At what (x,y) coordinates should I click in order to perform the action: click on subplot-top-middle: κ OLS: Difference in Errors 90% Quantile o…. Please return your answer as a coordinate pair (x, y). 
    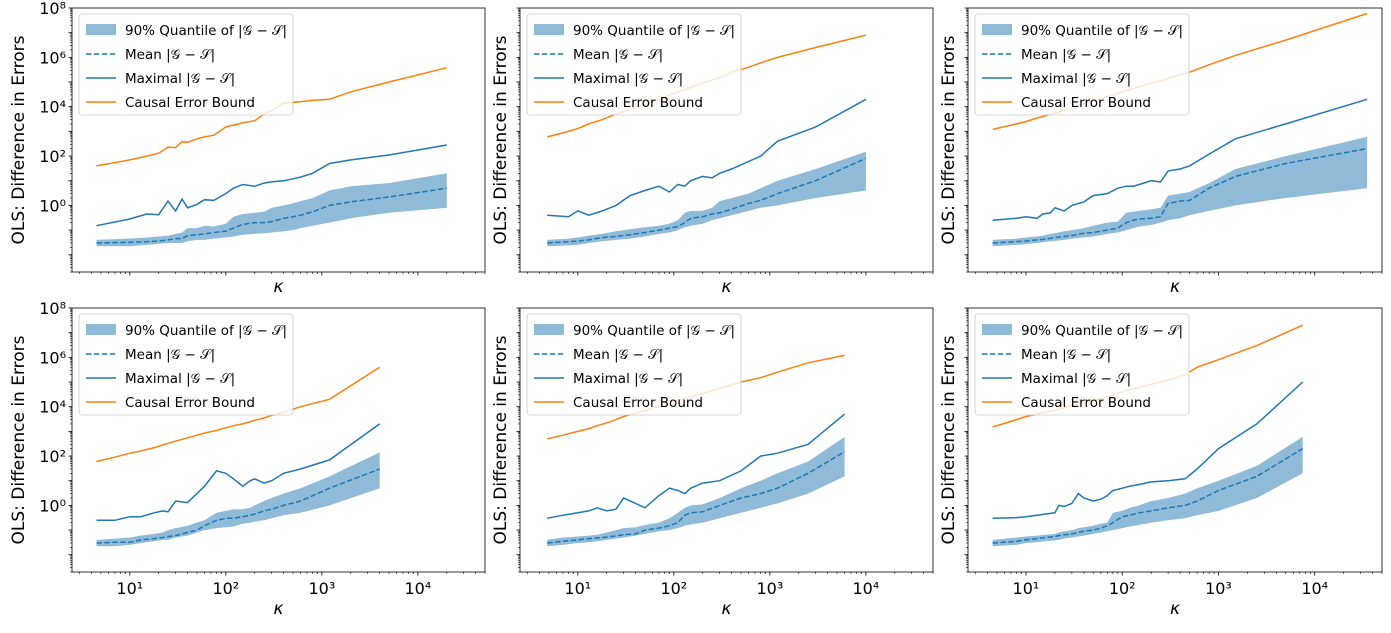
    Looking at the image, I should click on (712, 152).